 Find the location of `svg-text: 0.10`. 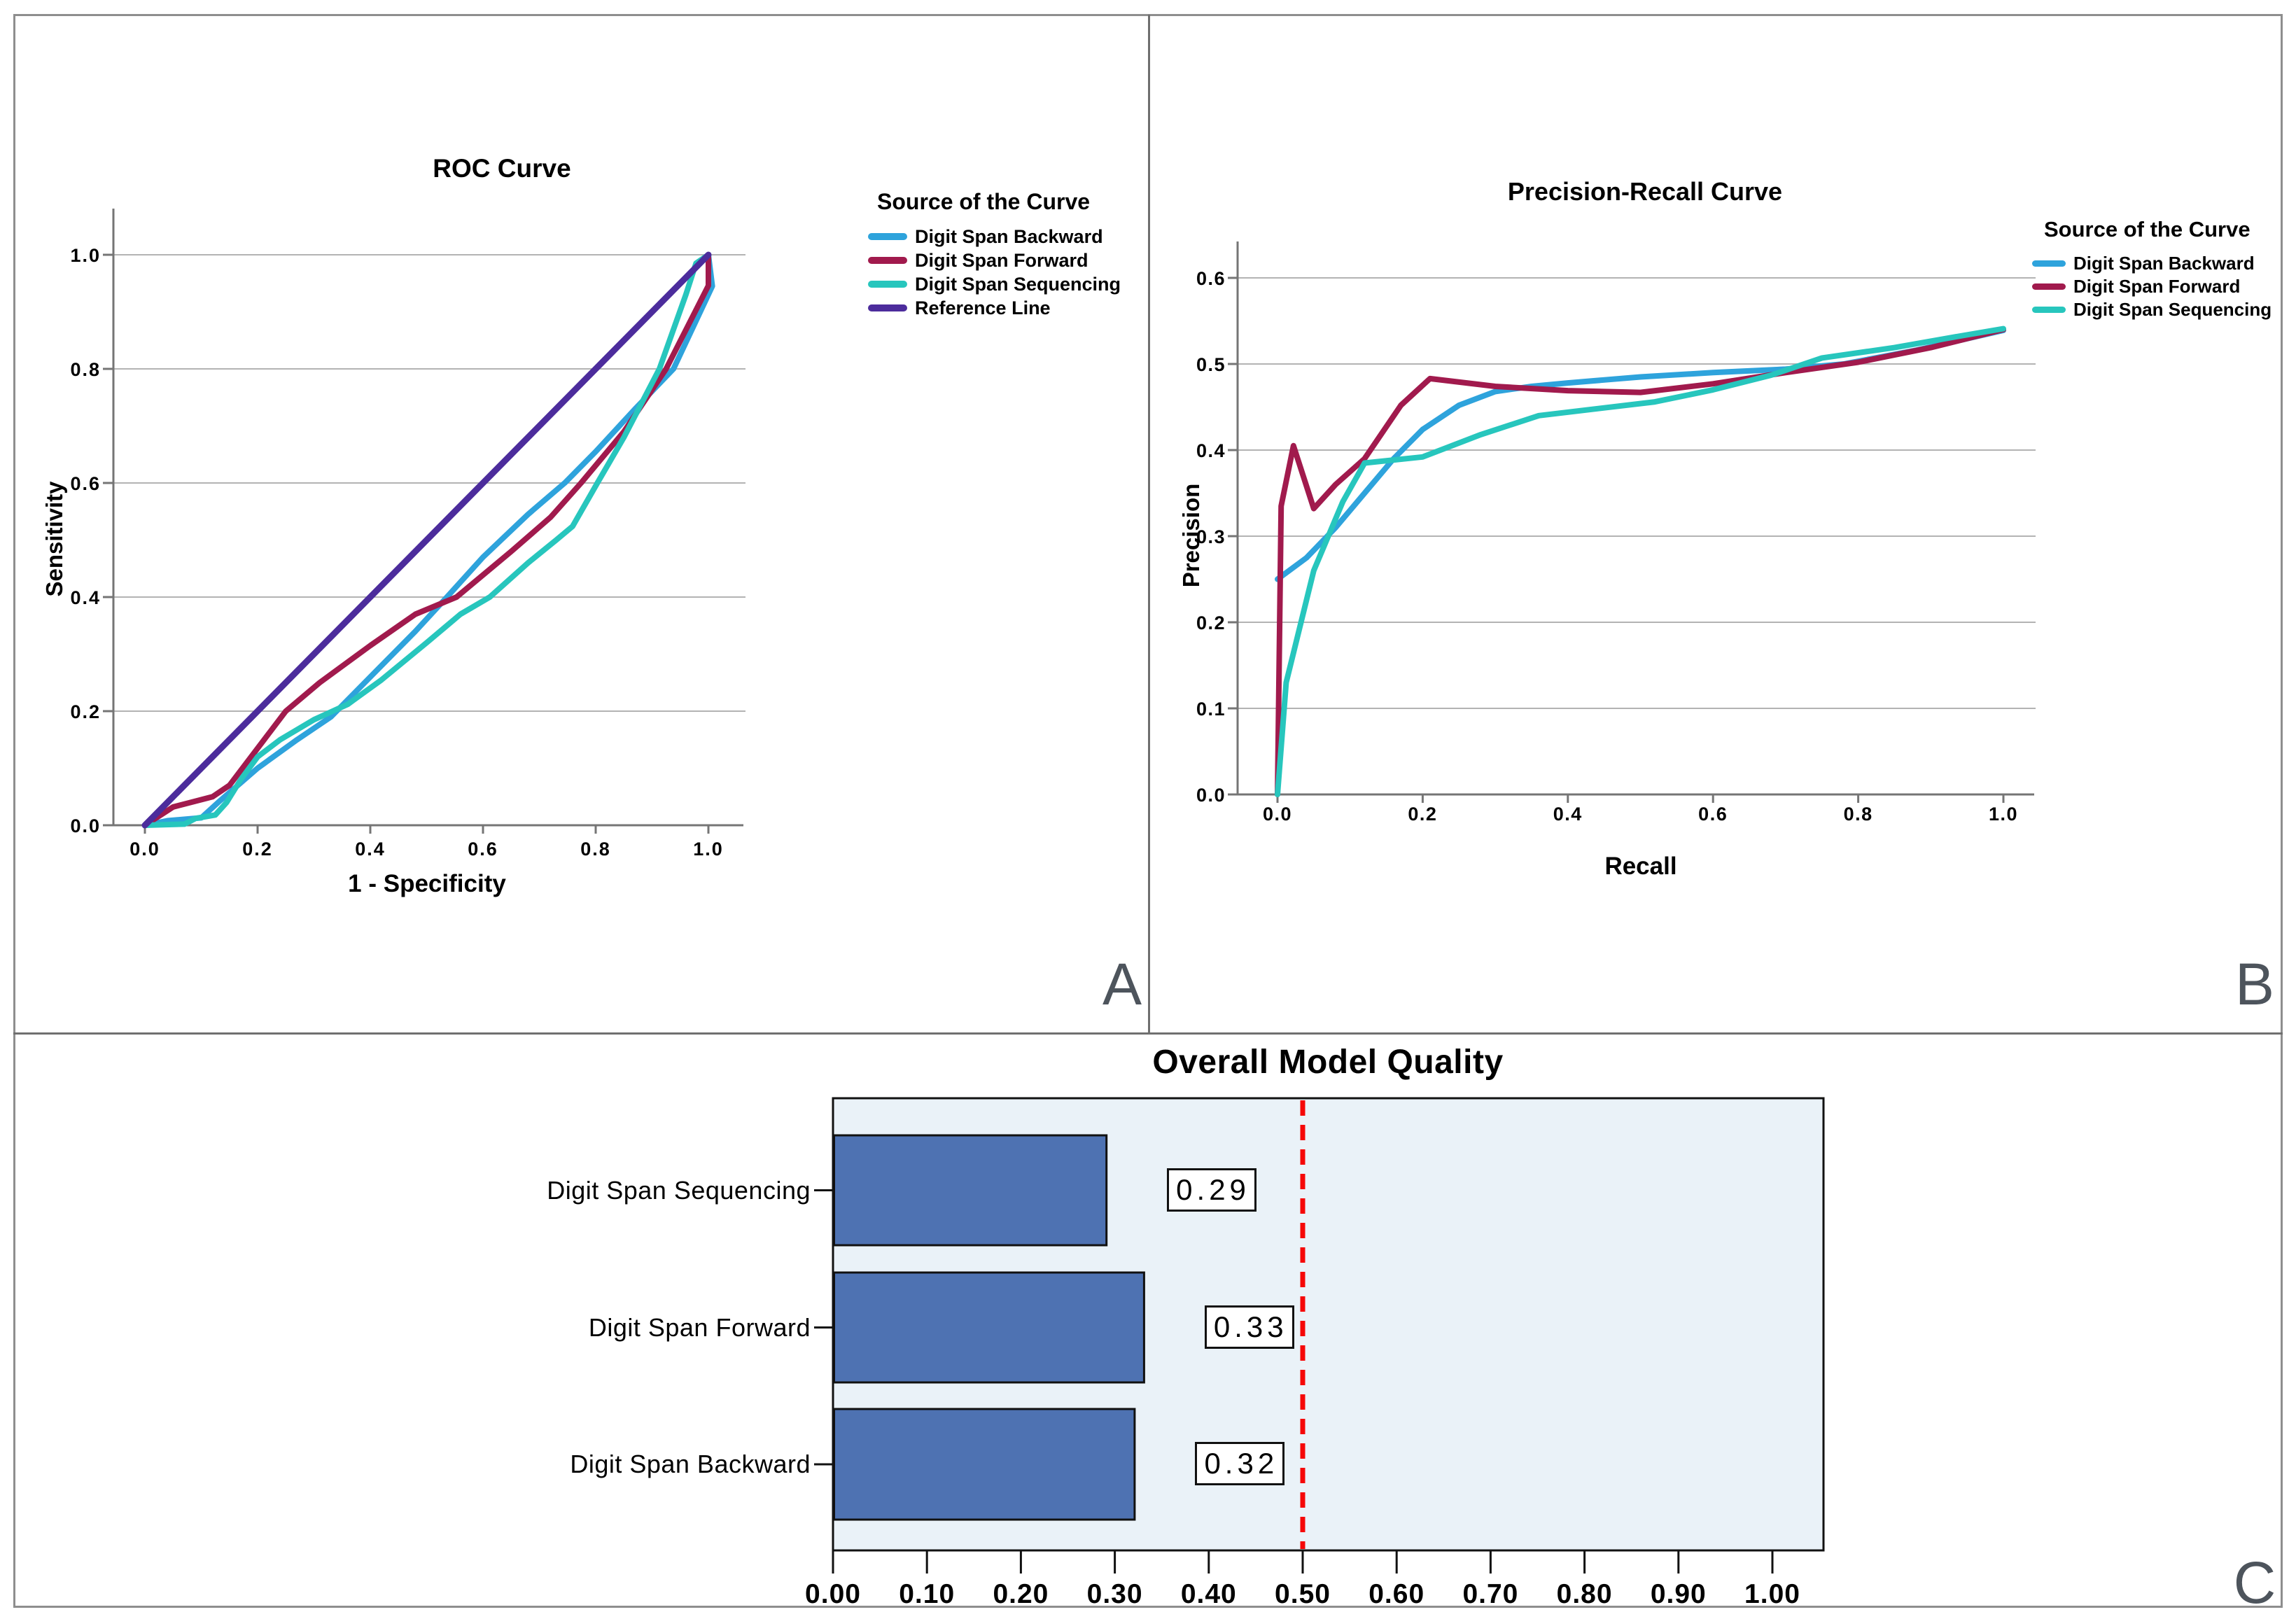

svg-text: 0.10 is located at coordinates (927, 1594).